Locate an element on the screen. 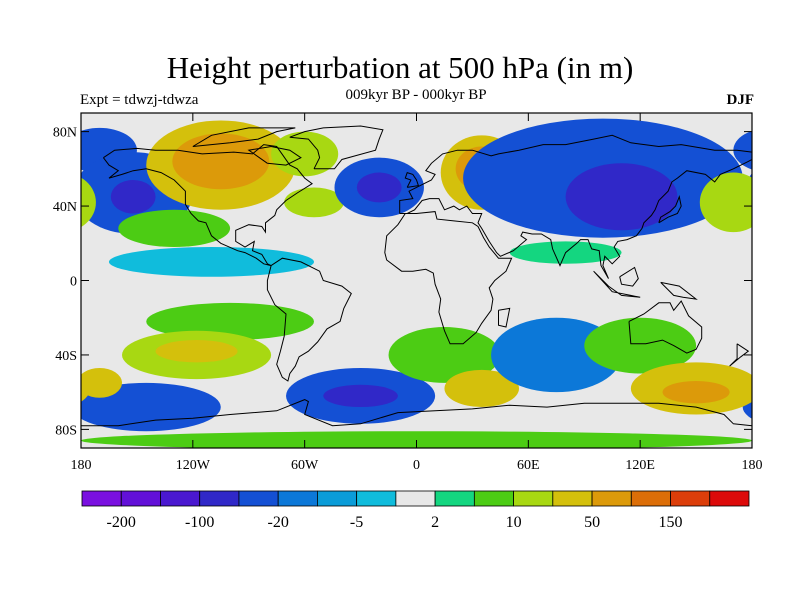 This screenshot has width=800, height=600. field-region-1-wrap is located at coordinates (748, 193).